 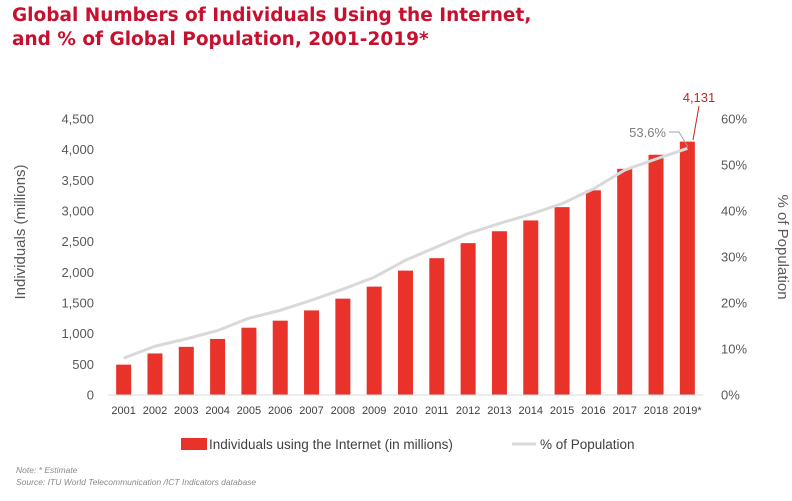 I want to click on bar-2009, so click(x=374, y=340).